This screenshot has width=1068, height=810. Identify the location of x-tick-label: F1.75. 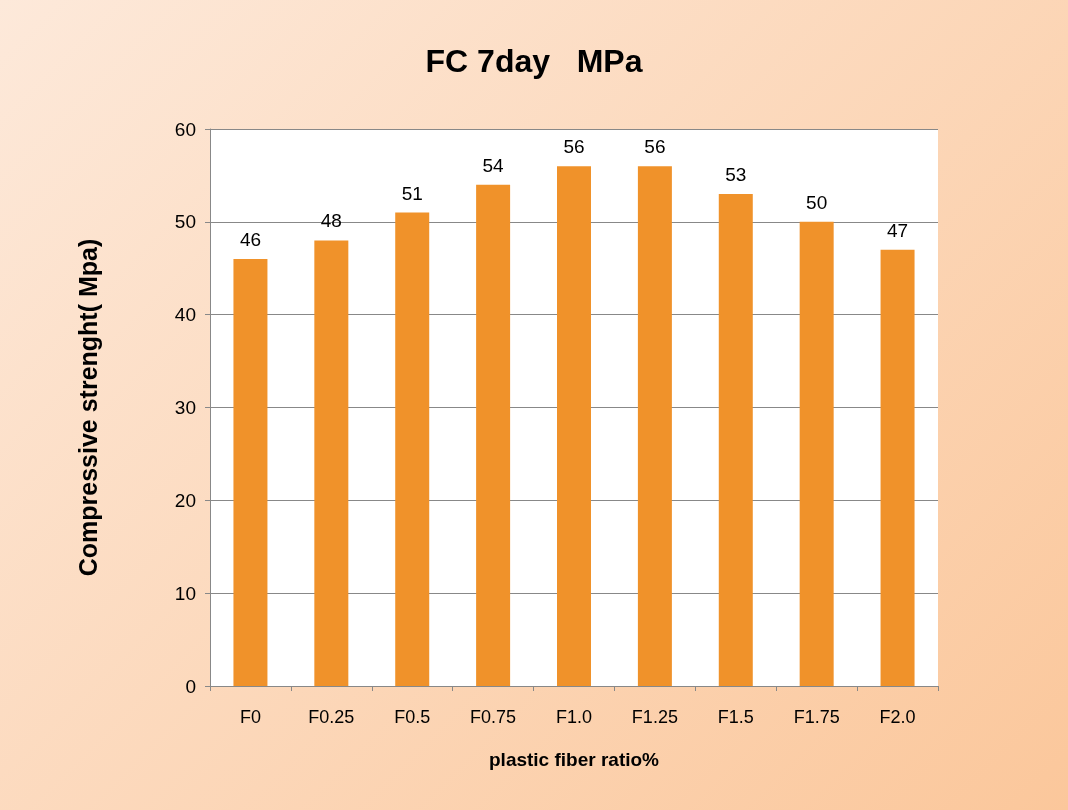
(816, 717).